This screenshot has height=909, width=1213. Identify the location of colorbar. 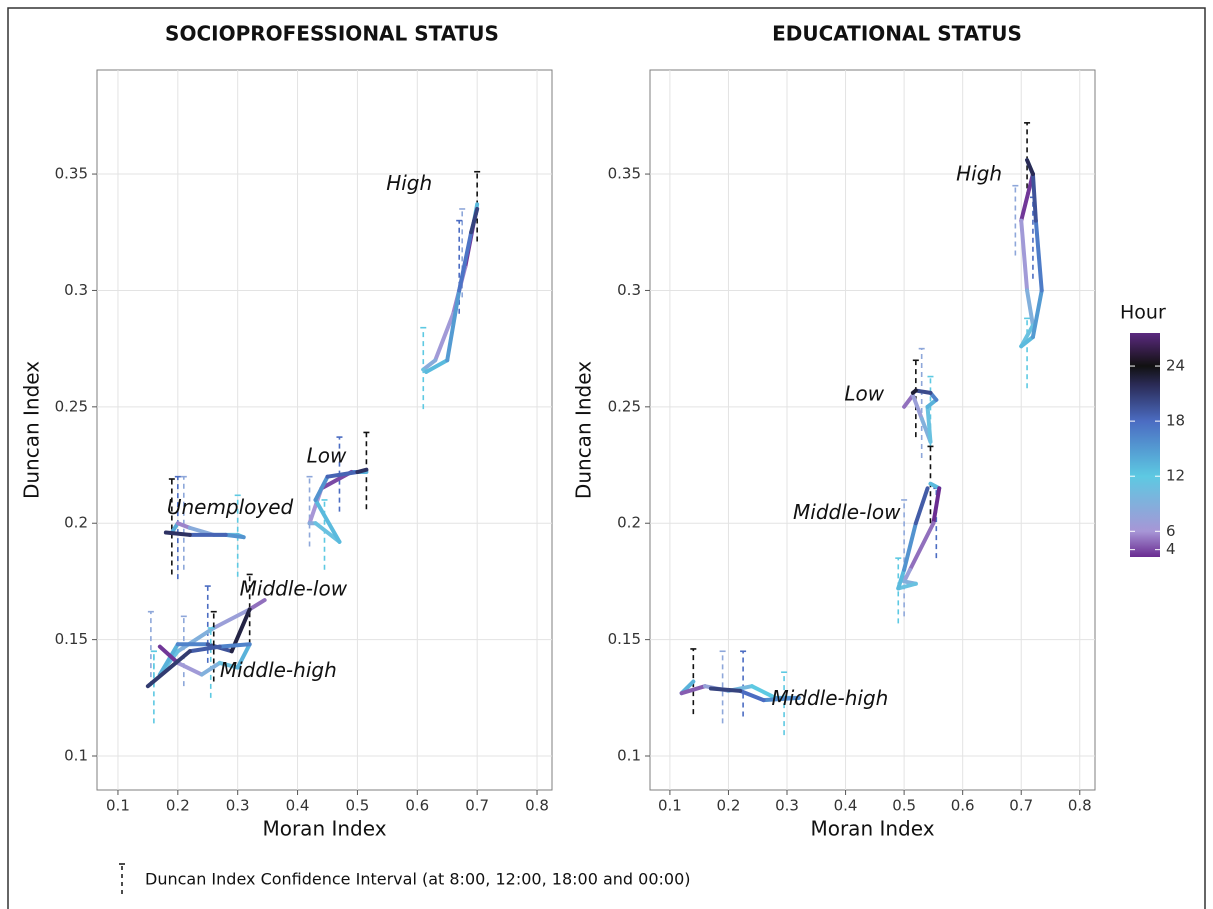
(1145, 445).